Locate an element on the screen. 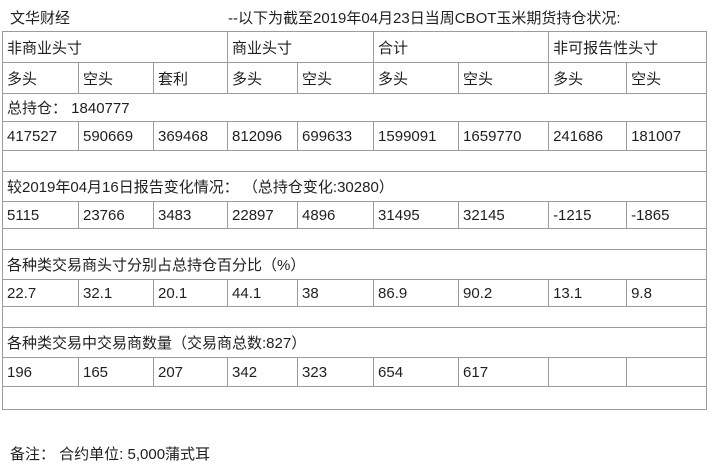 Image resolution: width=713 pixels, height=464 pixels. position-cell: 241686 is located at coordinates (588, 136).